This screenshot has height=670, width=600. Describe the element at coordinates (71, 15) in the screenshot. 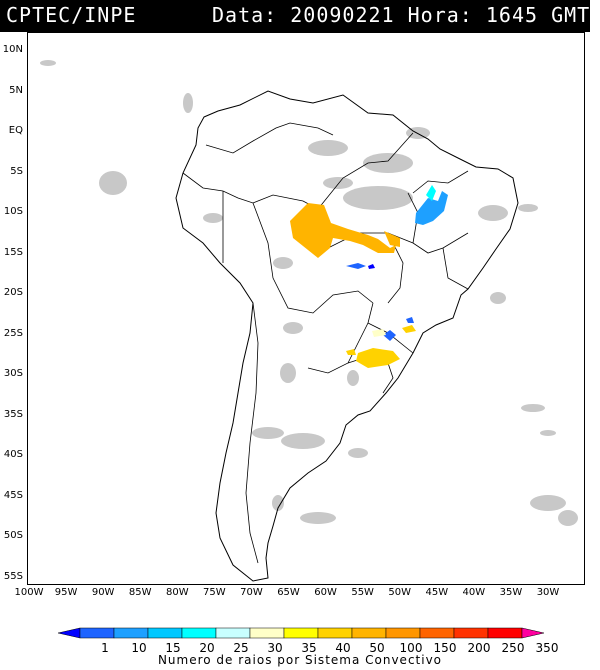

I see `source-label: CPTEC/INPE` at that location.